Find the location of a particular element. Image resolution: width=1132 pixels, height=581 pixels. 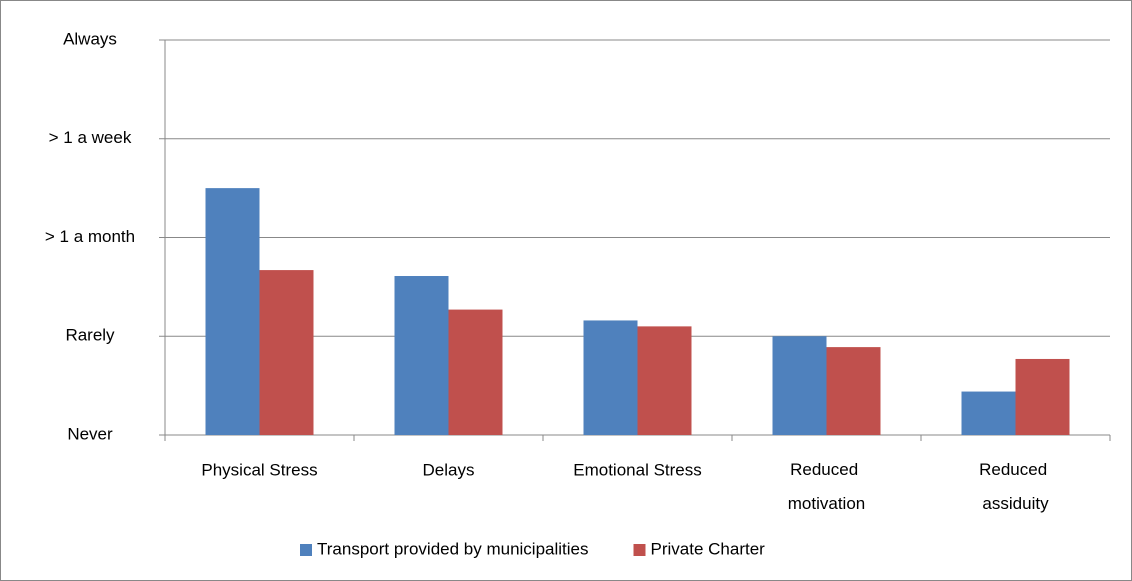

x-tick-label: Reduced motivation is located at coordinates (826, 486).